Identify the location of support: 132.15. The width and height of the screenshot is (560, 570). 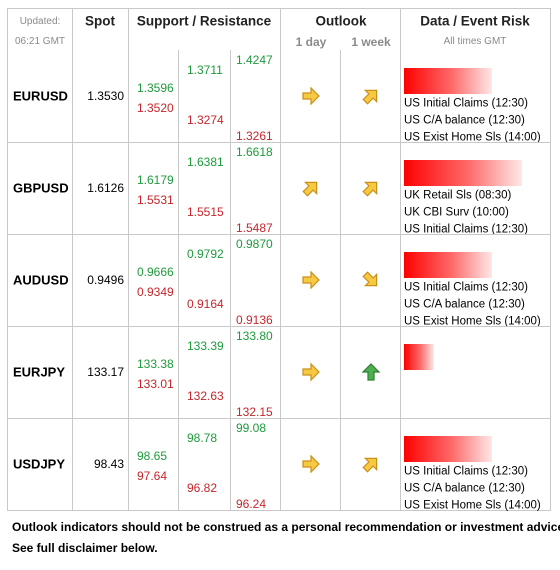
(254, 412).